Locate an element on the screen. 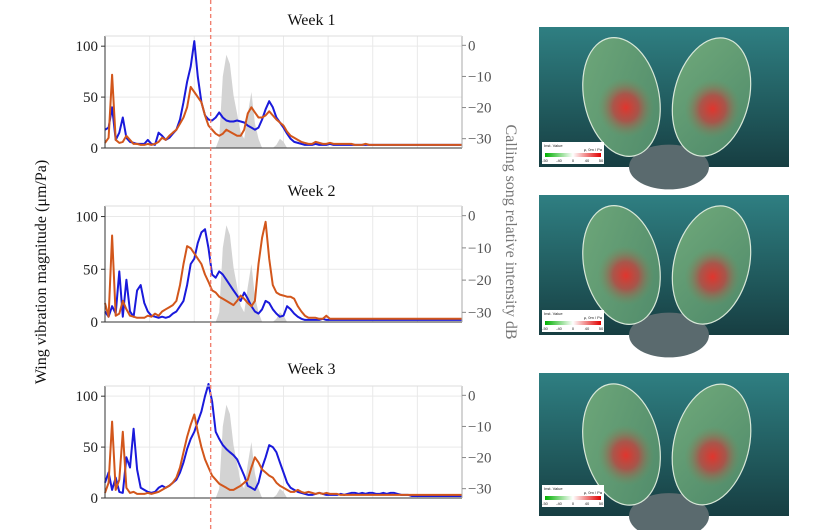 This screenshot has width=814, height=530. scan-image-week-3: Inst. Value μ, 0m / Pa -50 -40 0 40 50 is located at coordinates (664, 451).